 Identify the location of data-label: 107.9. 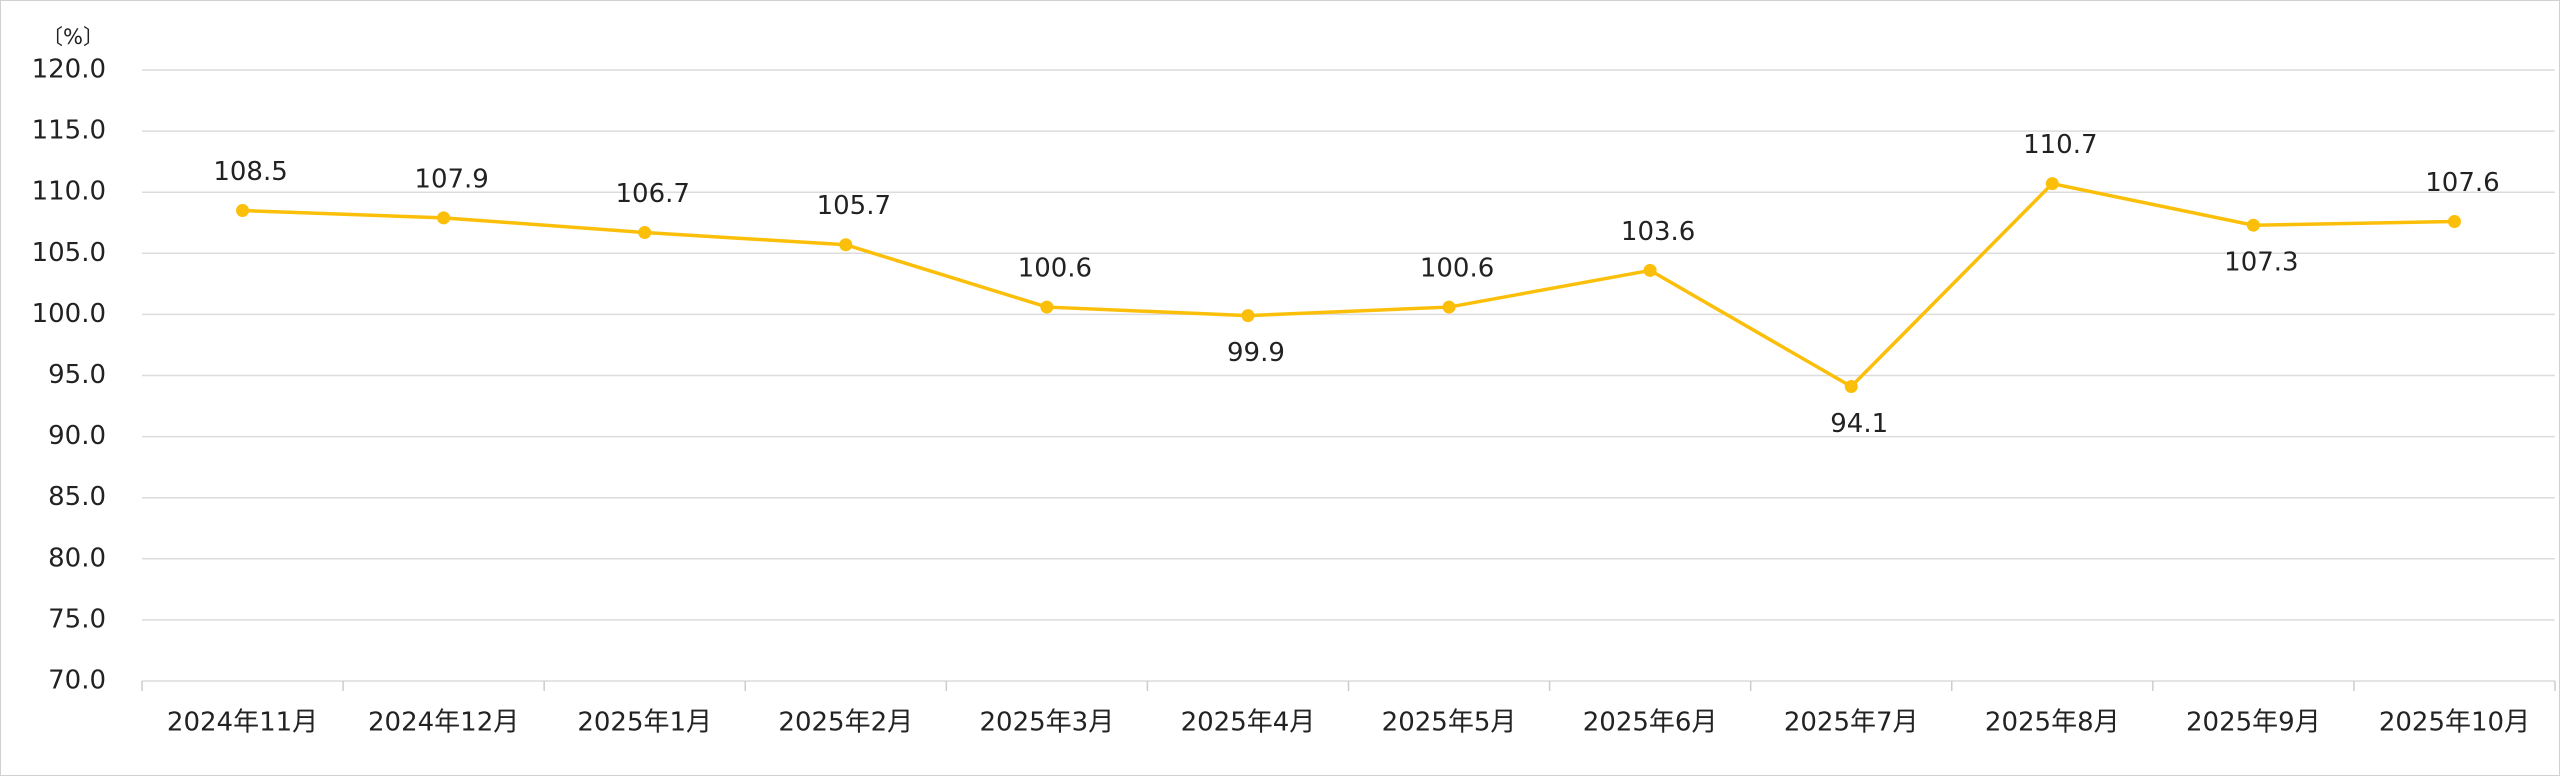
(451, 179).